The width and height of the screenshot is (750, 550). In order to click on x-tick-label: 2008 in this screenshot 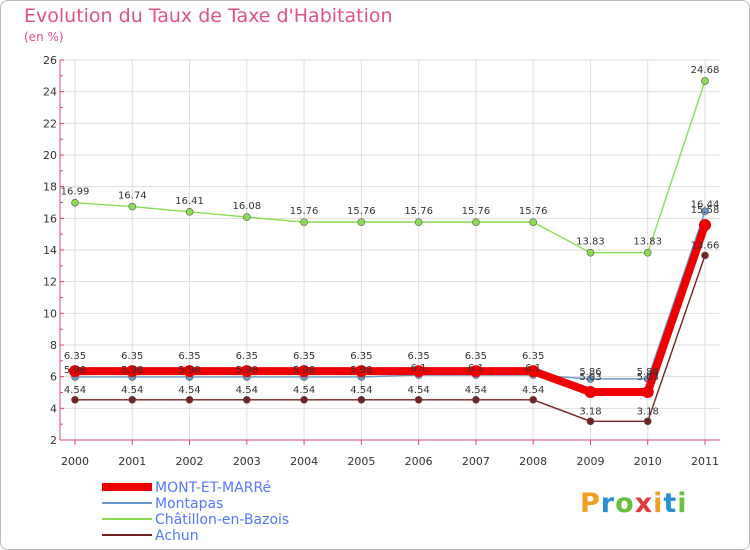, I will do `click(533, 461)`.